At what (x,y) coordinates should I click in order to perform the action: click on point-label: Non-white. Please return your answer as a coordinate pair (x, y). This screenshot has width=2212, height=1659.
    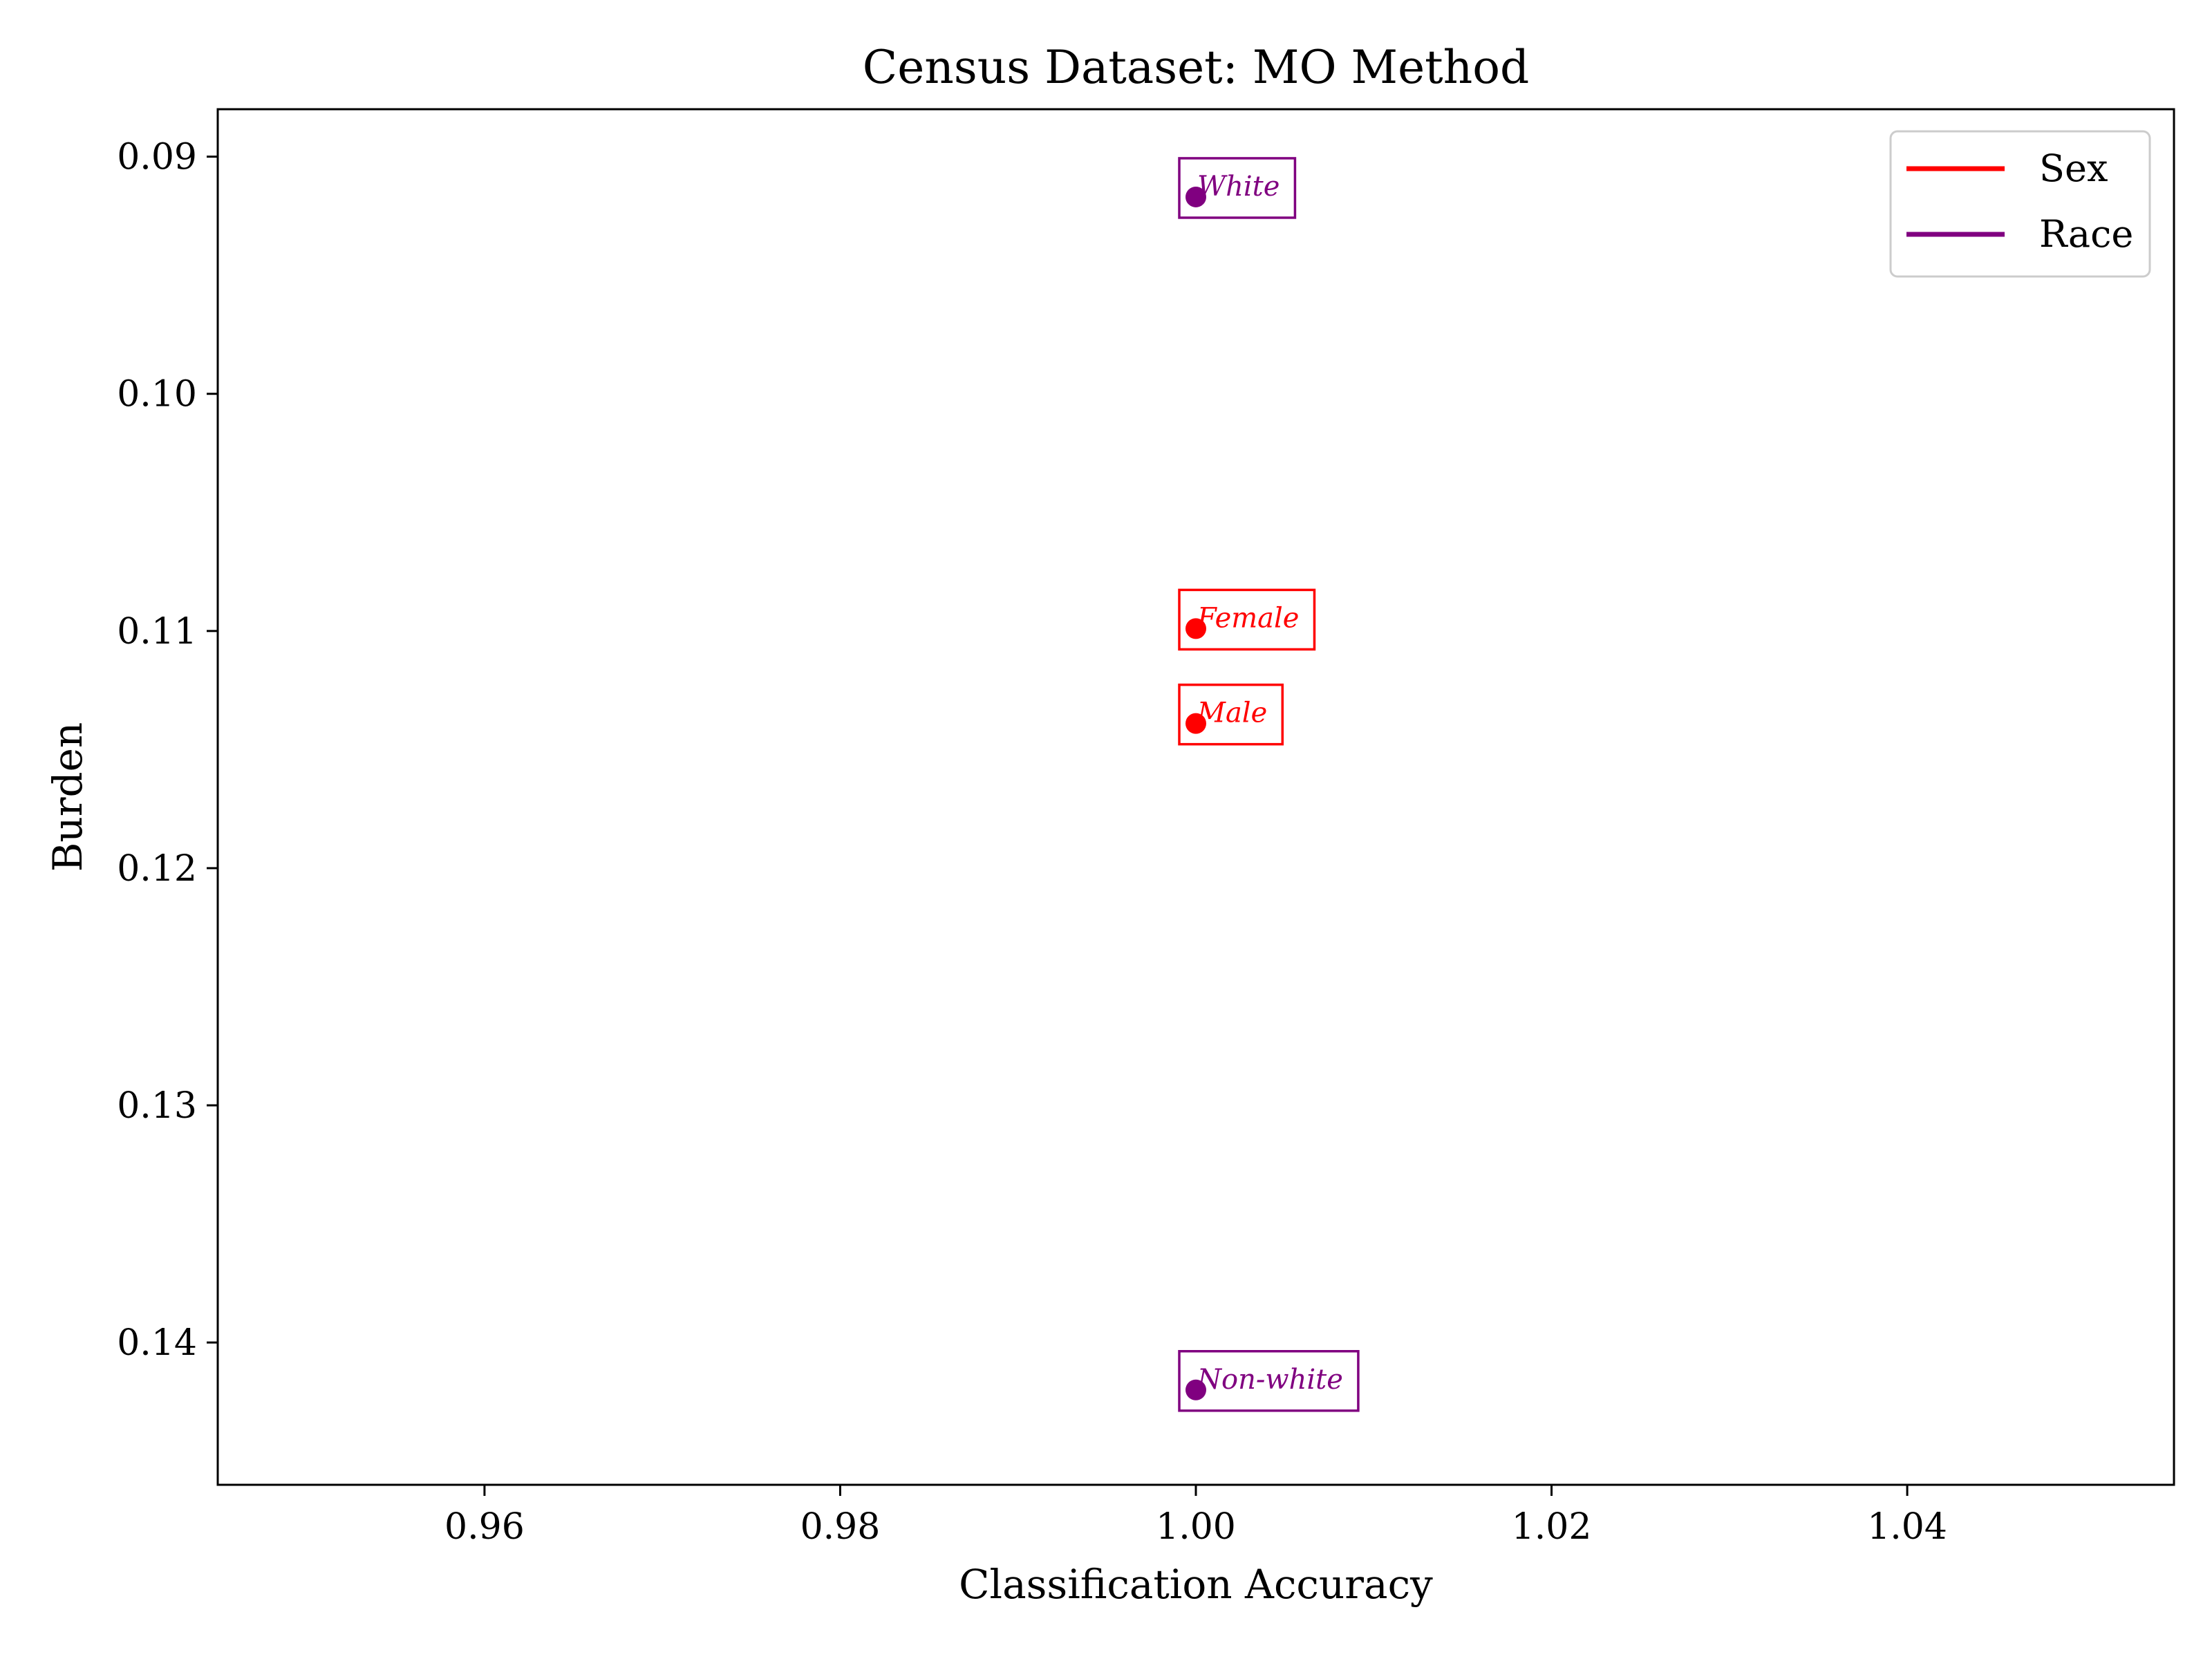
    Looking at the image, I should click on (1270, 1380).